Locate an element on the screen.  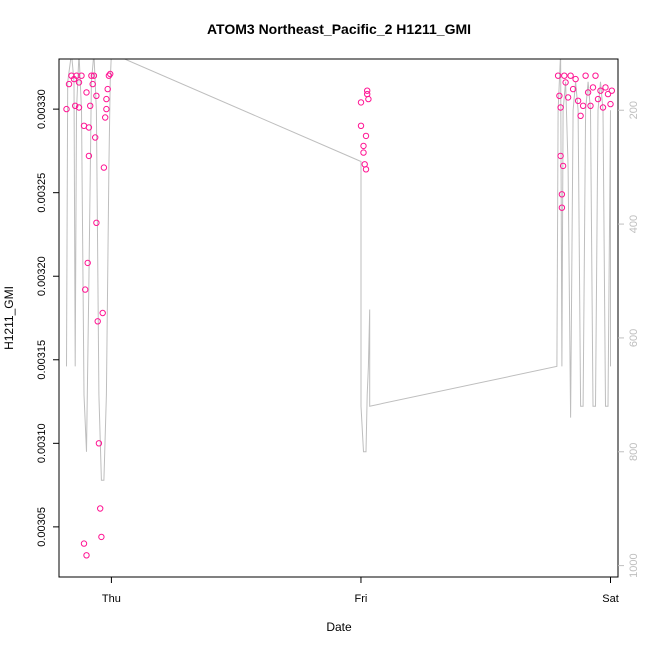
y-axis-label: H1211_GMI is located at coordinates (9, 318).